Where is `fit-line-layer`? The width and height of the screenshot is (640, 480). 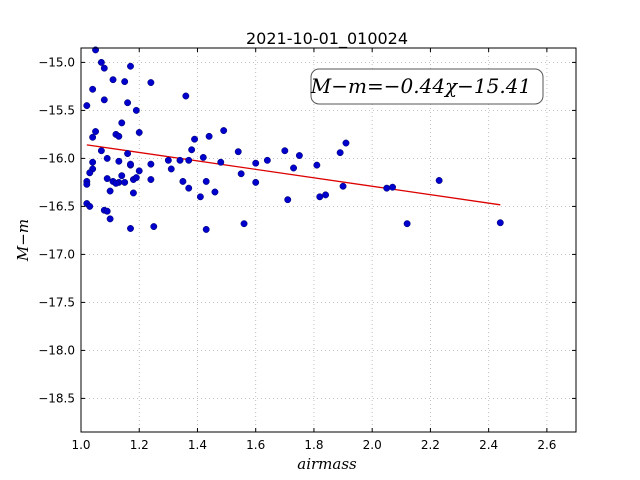
fit-line-layer is located at coordinates (293, 175).